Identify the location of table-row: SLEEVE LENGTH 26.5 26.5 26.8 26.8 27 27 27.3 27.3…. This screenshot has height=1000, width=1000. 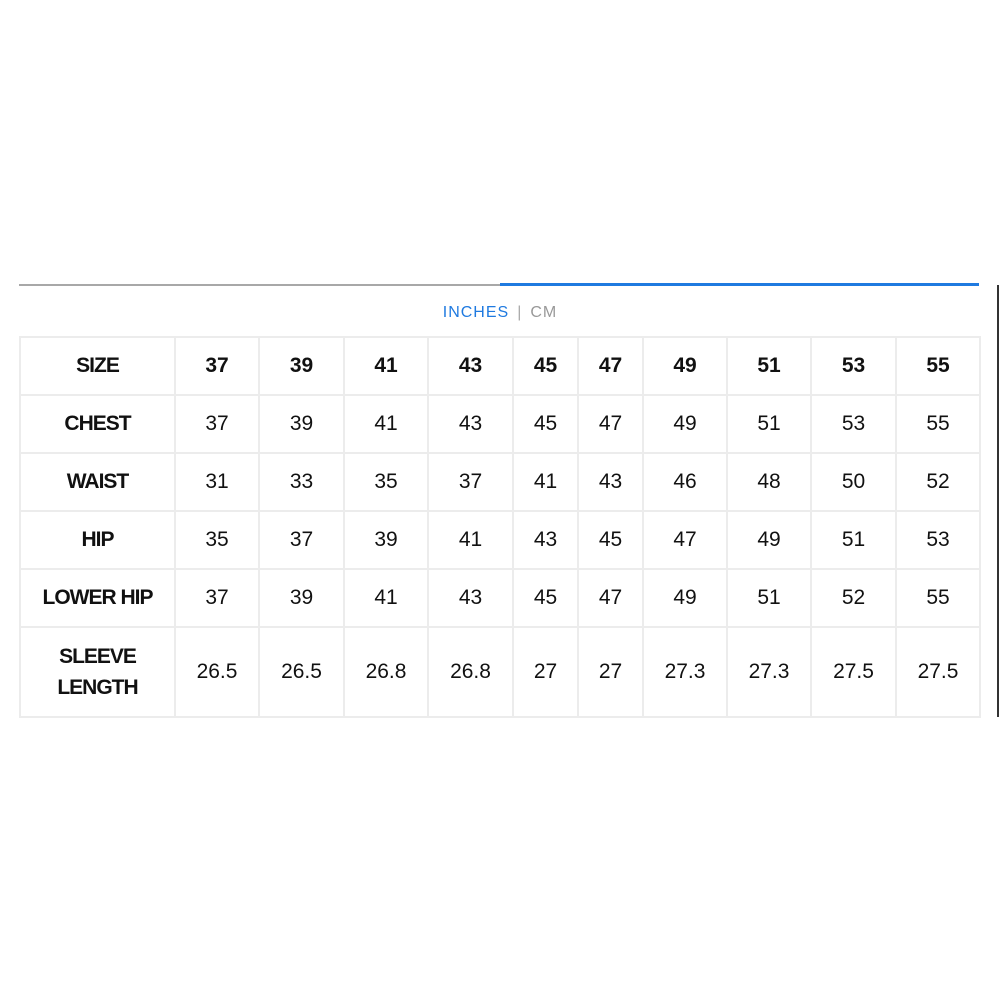
(500, 672).